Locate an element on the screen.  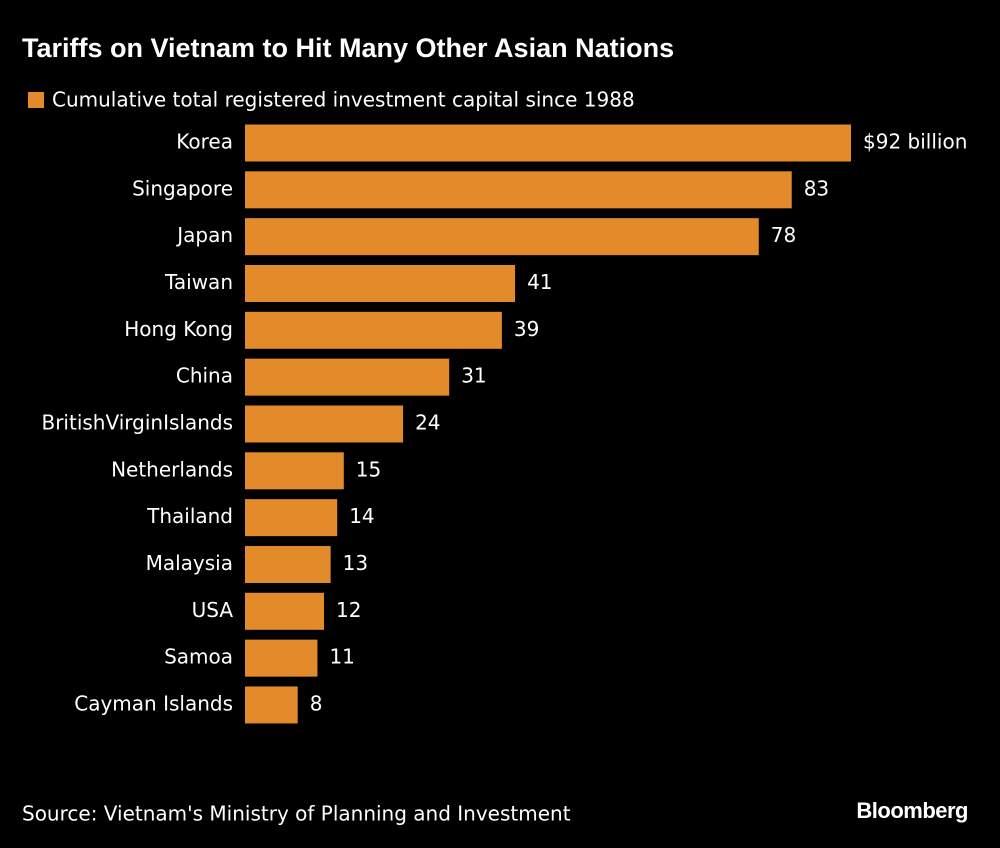
data-label: 24 is located at coordinates (427, 422).